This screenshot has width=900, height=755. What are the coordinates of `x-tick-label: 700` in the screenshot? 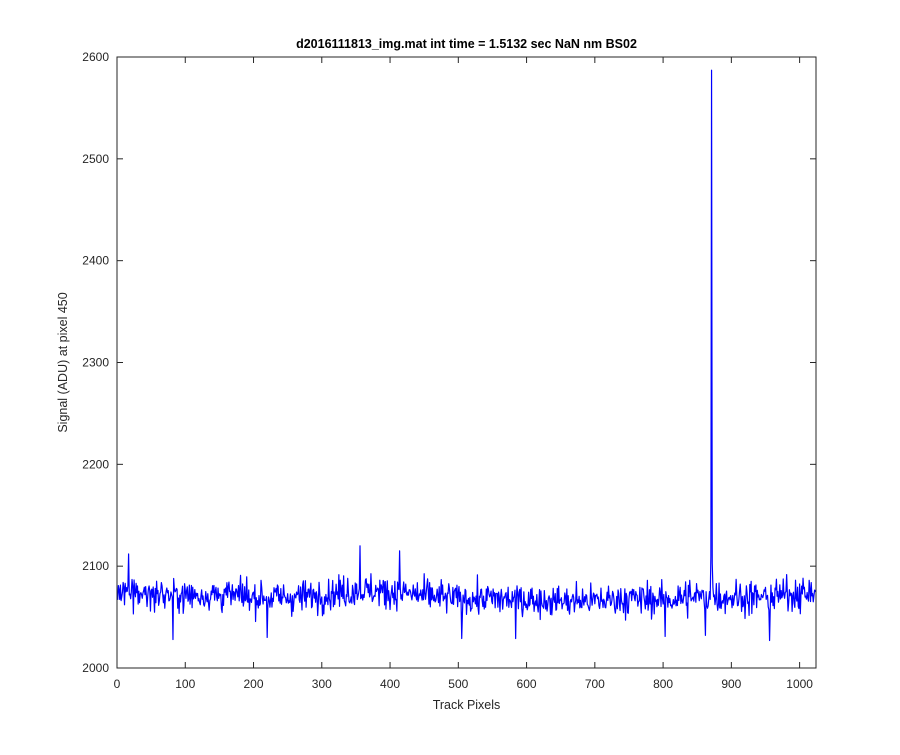 It's located at (595, 684).